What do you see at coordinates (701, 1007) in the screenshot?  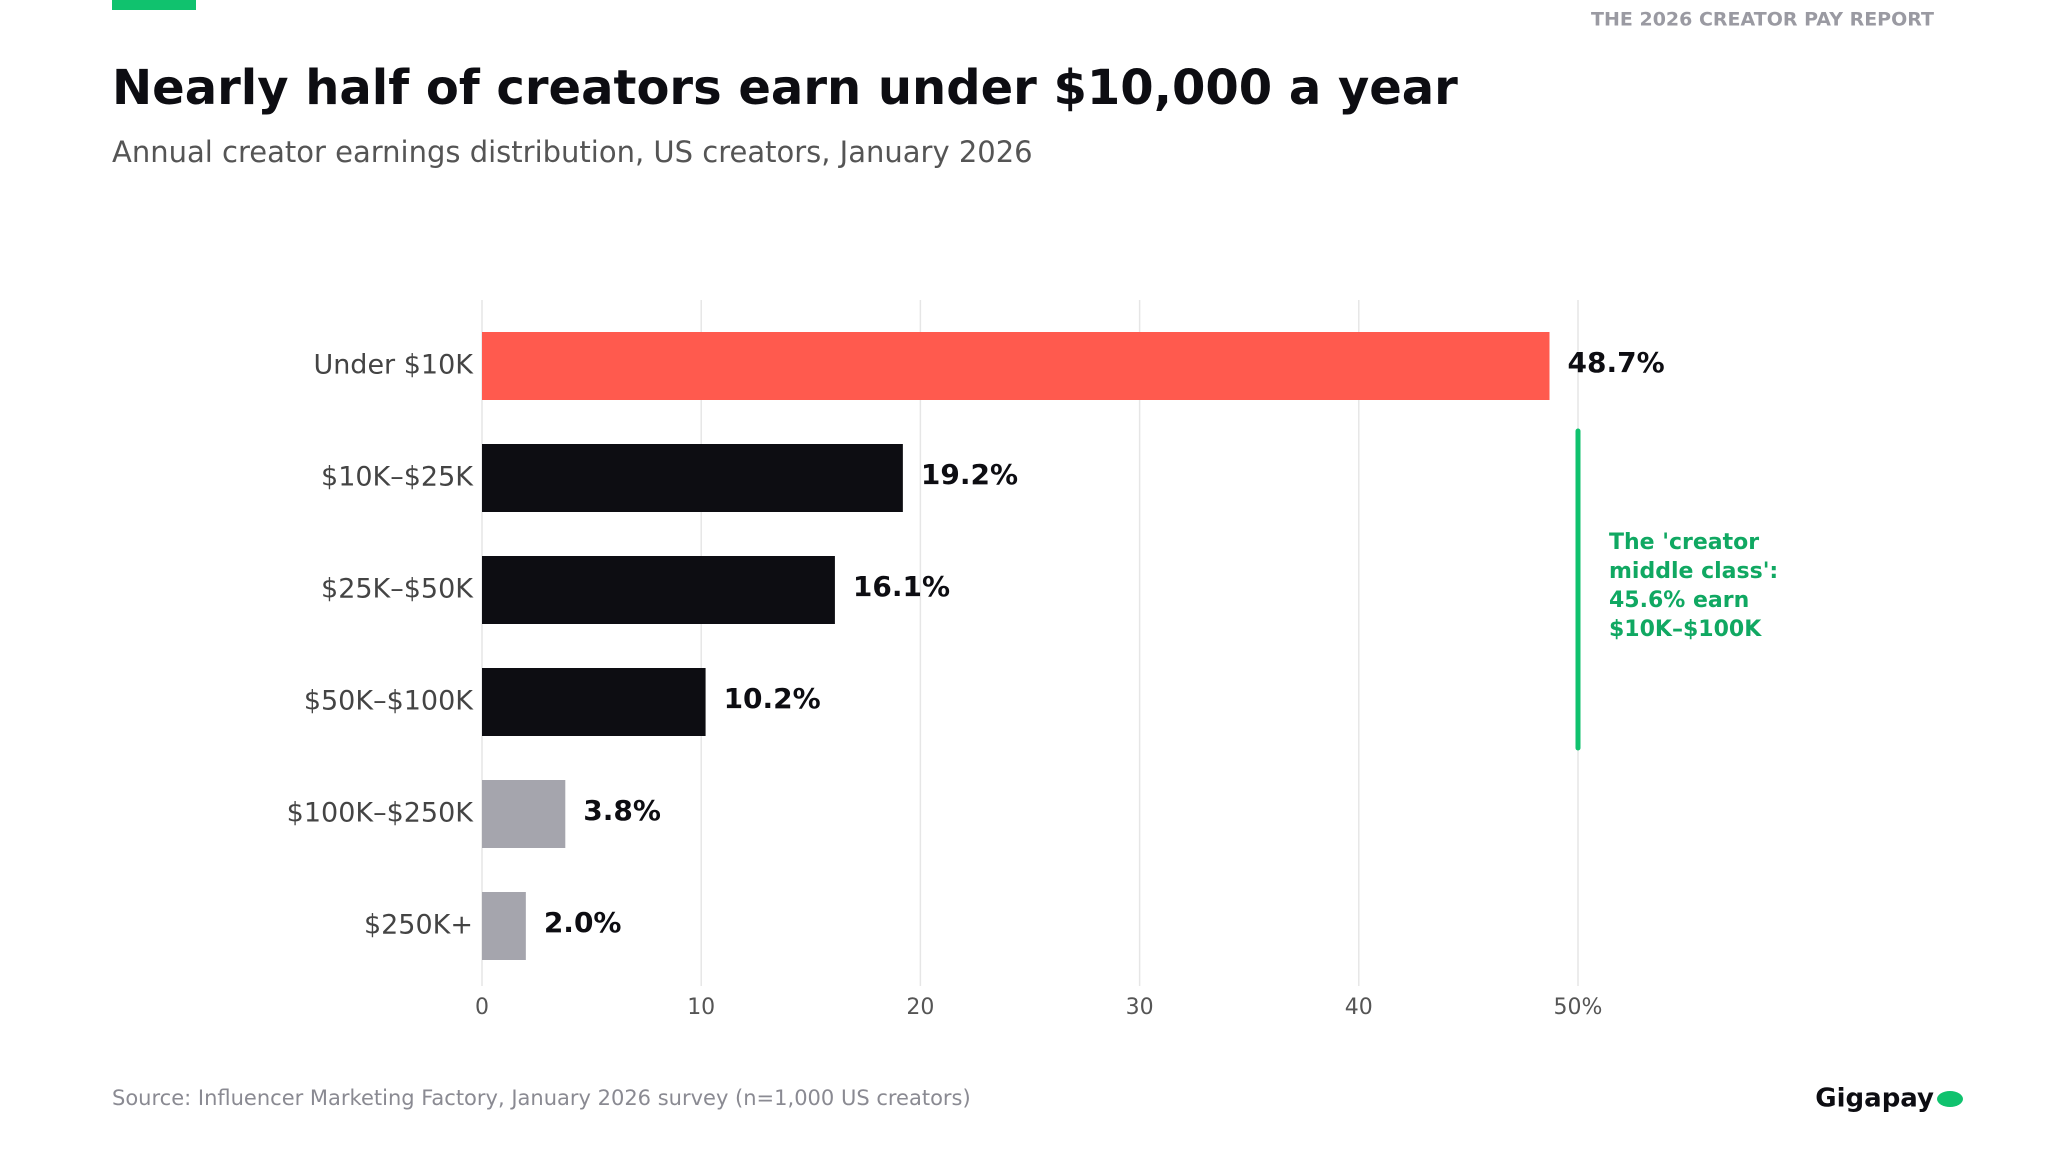 I see `x-tick-label: 10` at bounding box center [701, 1007].